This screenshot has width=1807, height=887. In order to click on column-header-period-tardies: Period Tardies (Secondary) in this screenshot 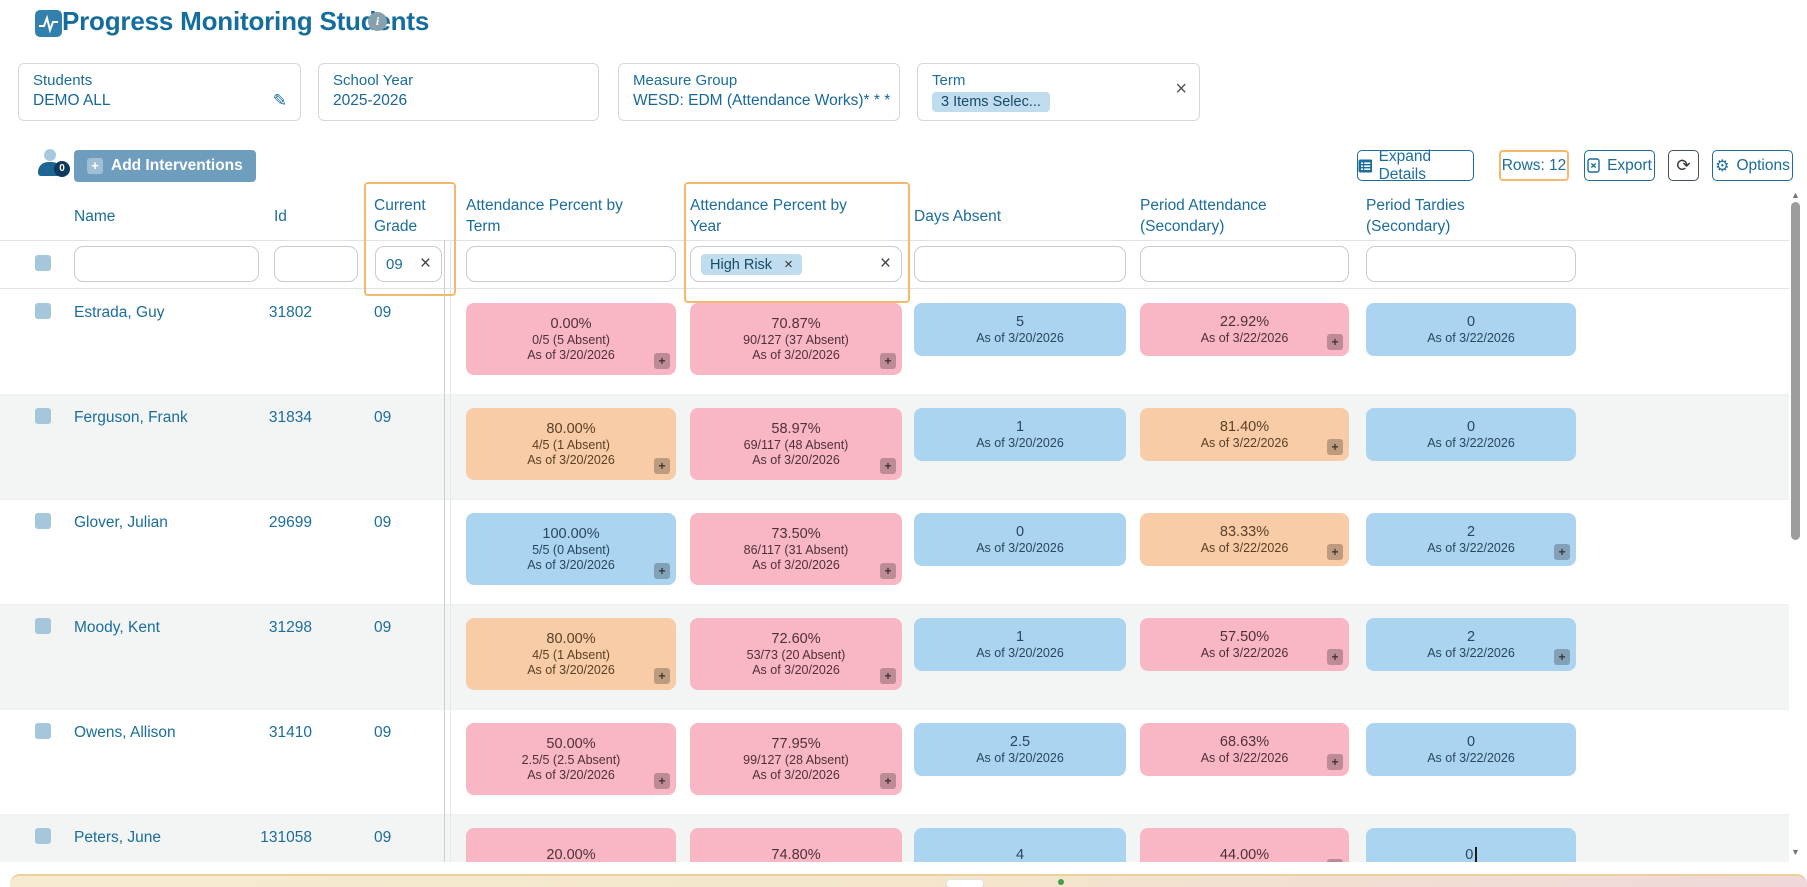, I will do `click(1415, 216)`.